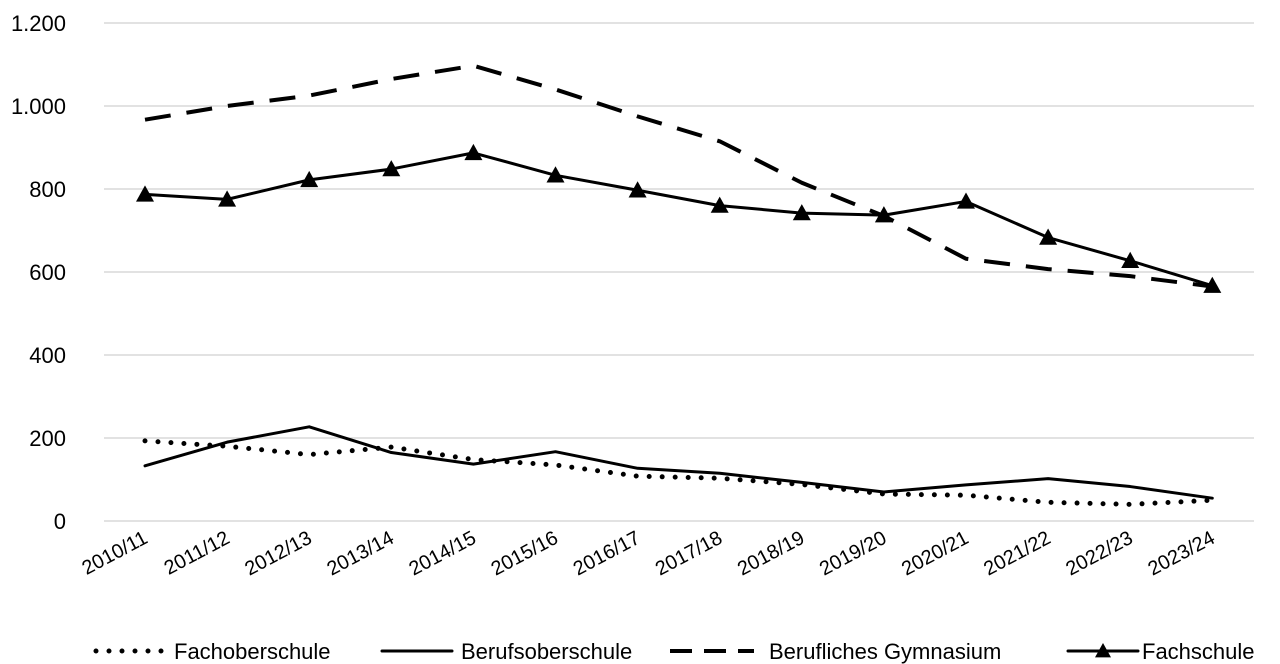 The height and width of the screenshot is (664, 1280). What do you see at coordinates (1103, 650) in the screenshot?
I see `legend-marker` at bounding box center [1103, 650].